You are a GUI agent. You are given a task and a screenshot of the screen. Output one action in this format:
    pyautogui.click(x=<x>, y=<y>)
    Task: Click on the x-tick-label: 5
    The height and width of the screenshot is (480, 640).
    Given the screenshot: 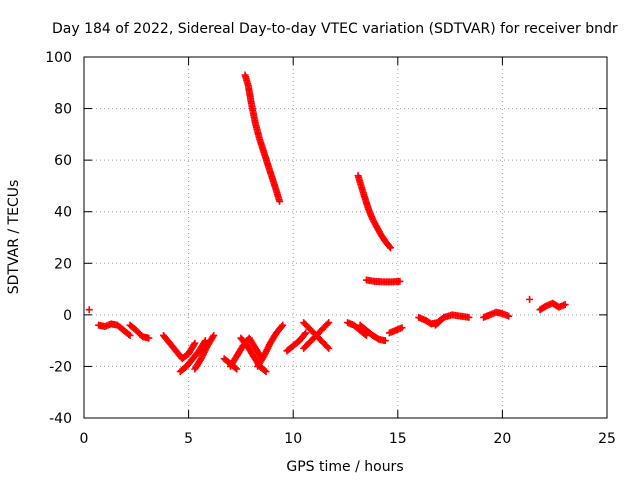 What is the action you would take?
    pyautogui.click(x=188, y=439)
    